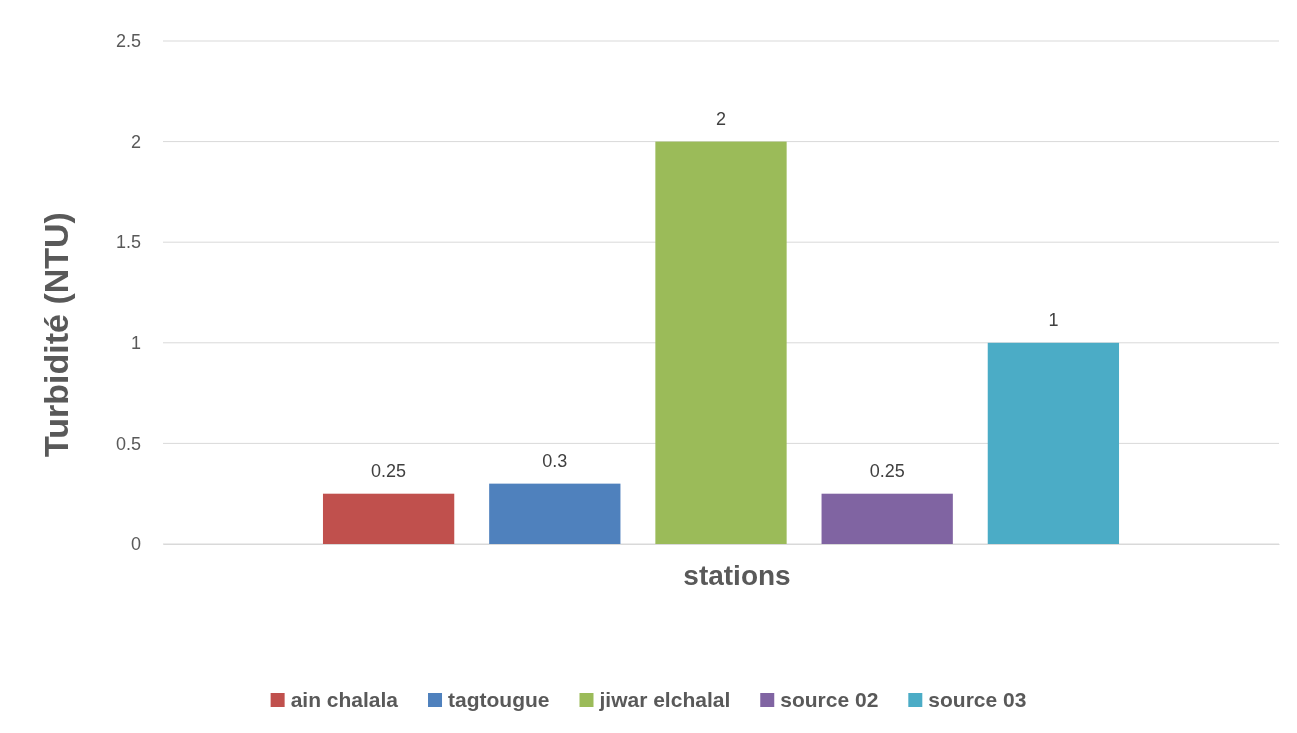 This screenshot has height=733, width=1297. I want to click on legend-label: tagtougue, so click(499, 699).